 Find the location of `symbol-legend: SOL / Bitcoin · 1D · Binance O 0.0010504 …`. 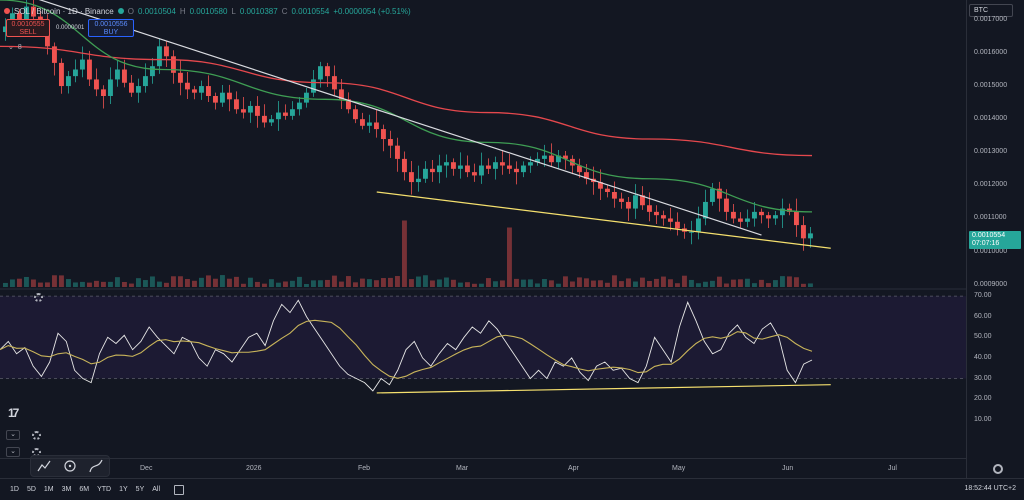

symbol-legend: SOL / Bitcoin · 1D · Binance O 0.0010504 … is located at coordinates (207, 11).